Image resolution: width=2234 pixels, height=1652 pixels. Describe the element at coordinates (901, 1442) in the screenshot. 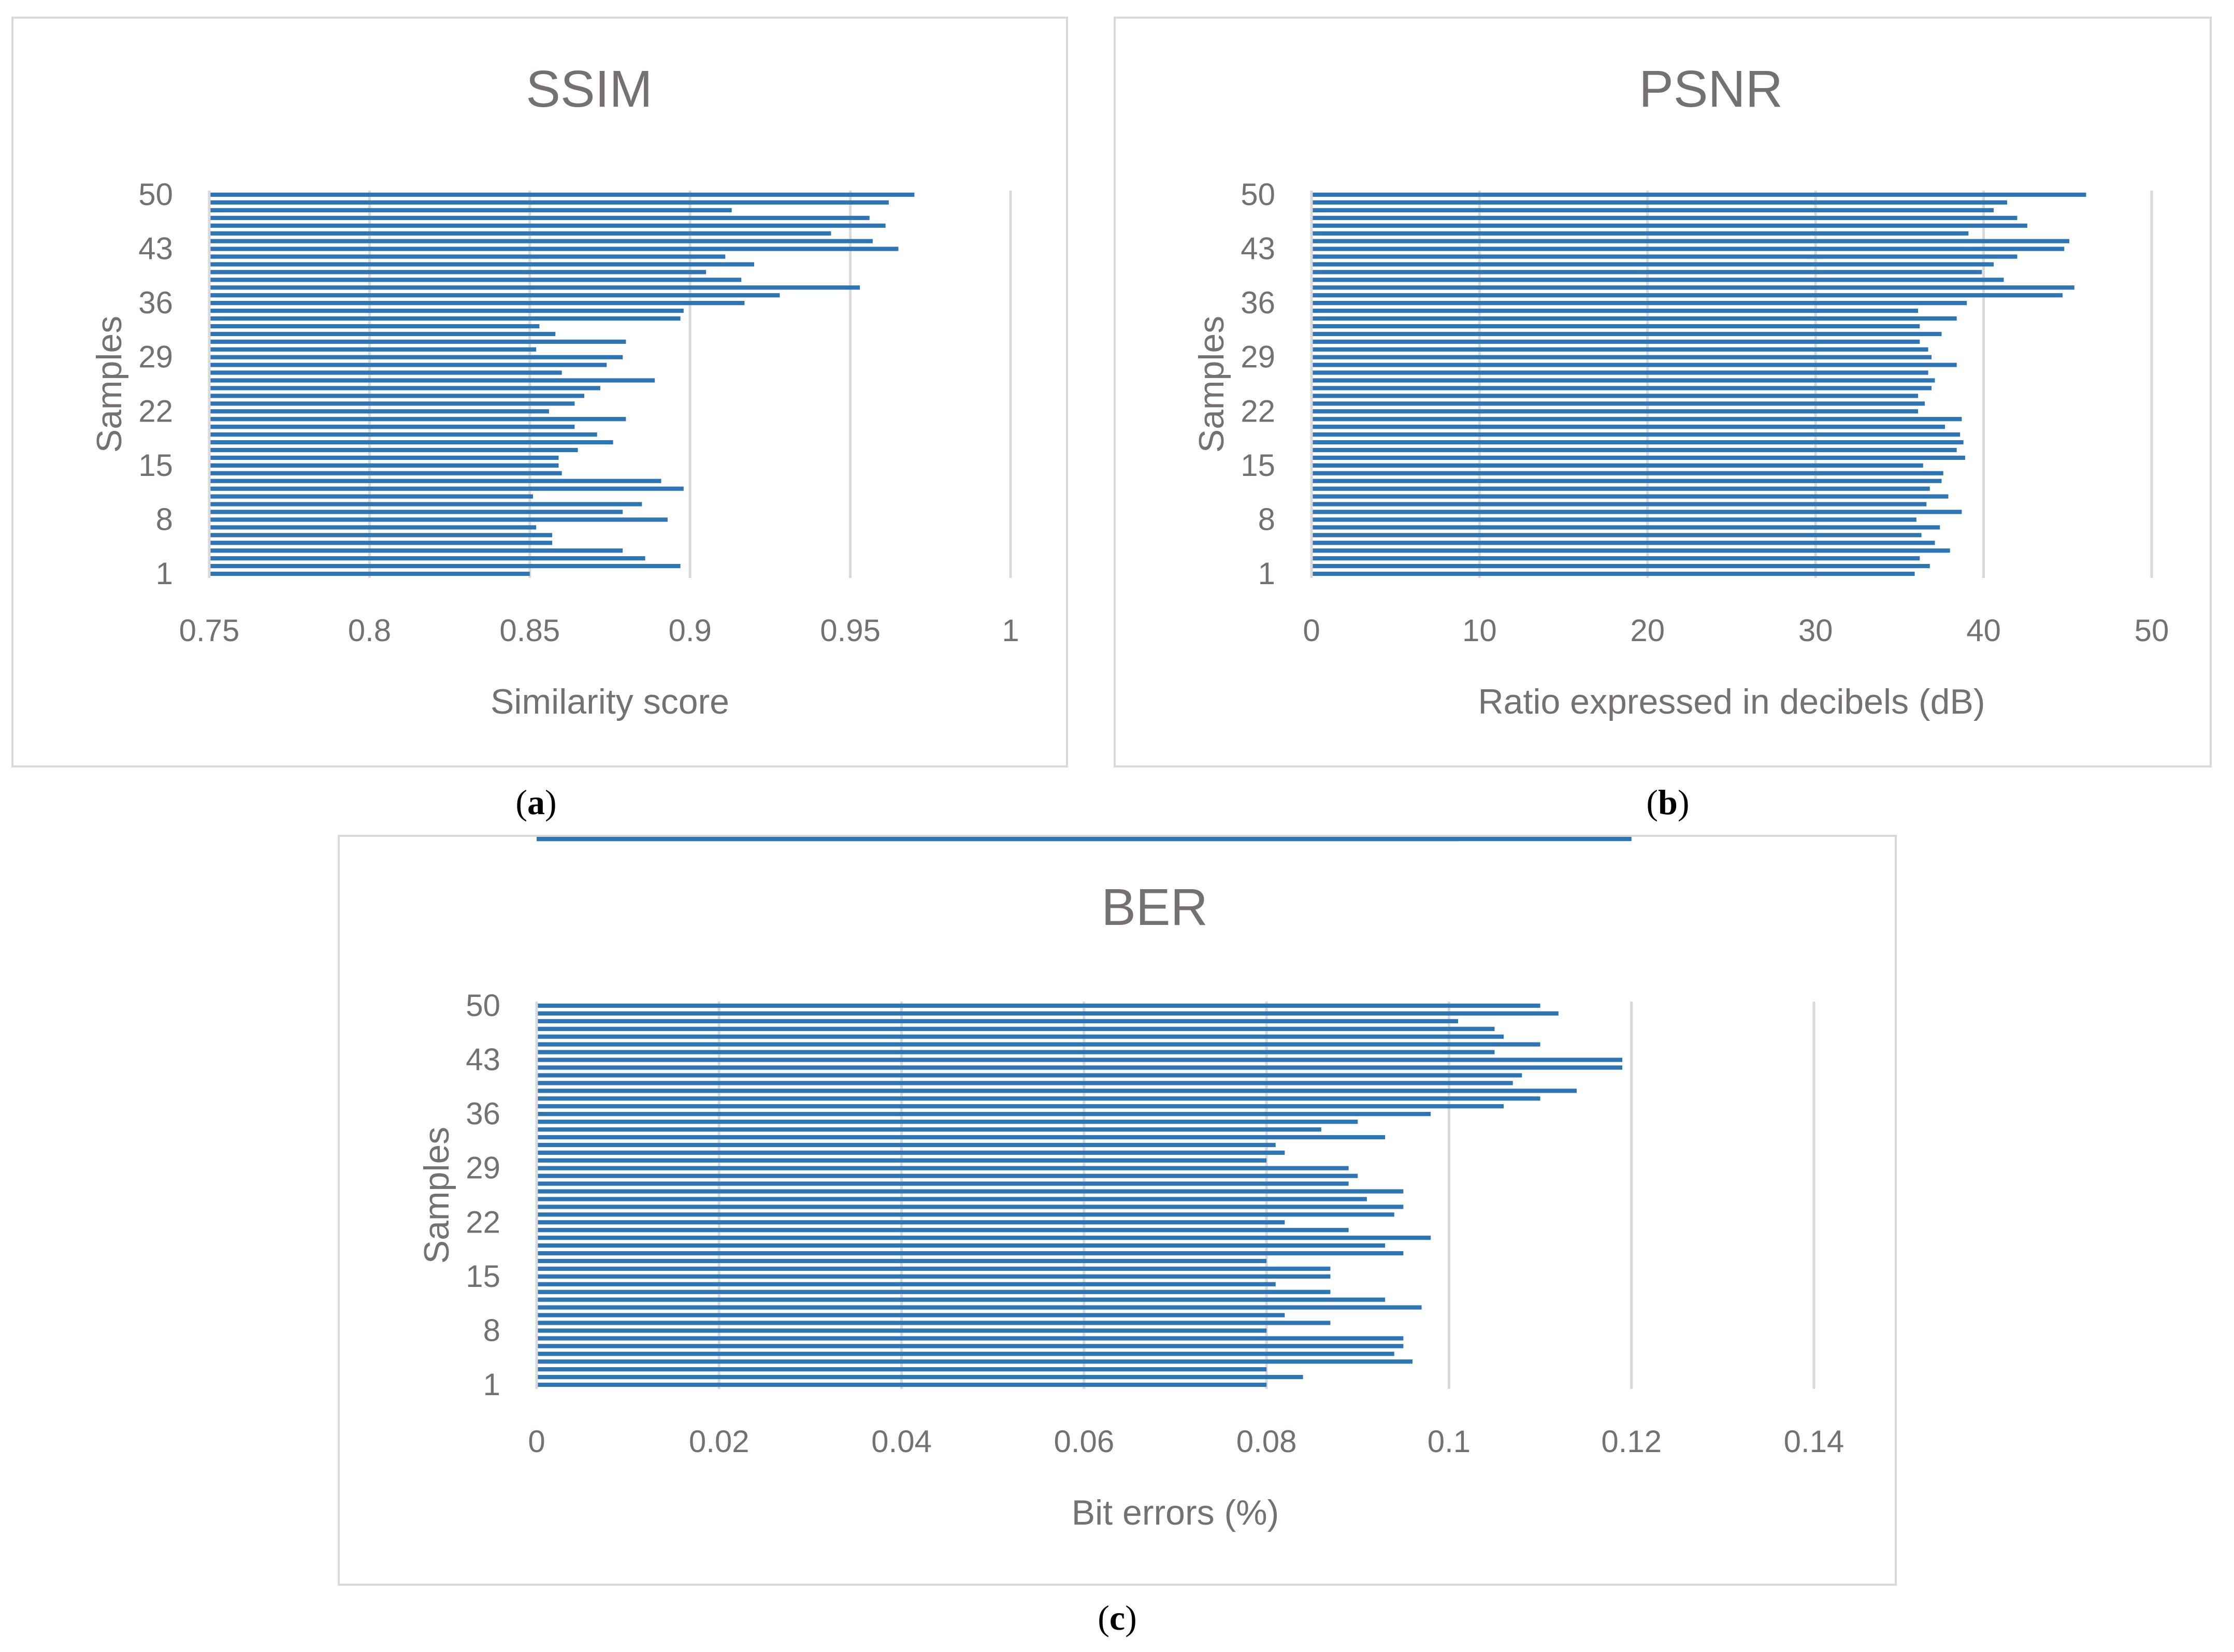

I see `x-tick-label: 0.04` at that location.